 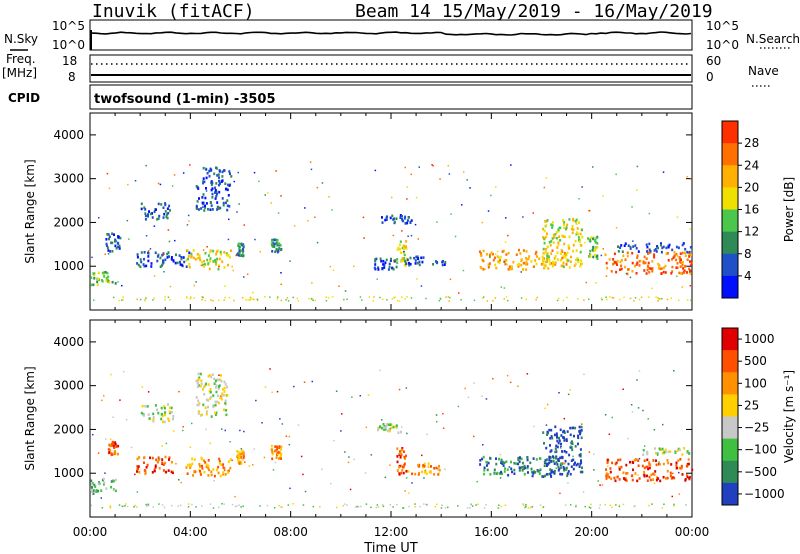 What do you see at coordinates (751, 405) in the screenshot?
I see `colorbar-tick-label: 25` at bounding box center [751, 405].